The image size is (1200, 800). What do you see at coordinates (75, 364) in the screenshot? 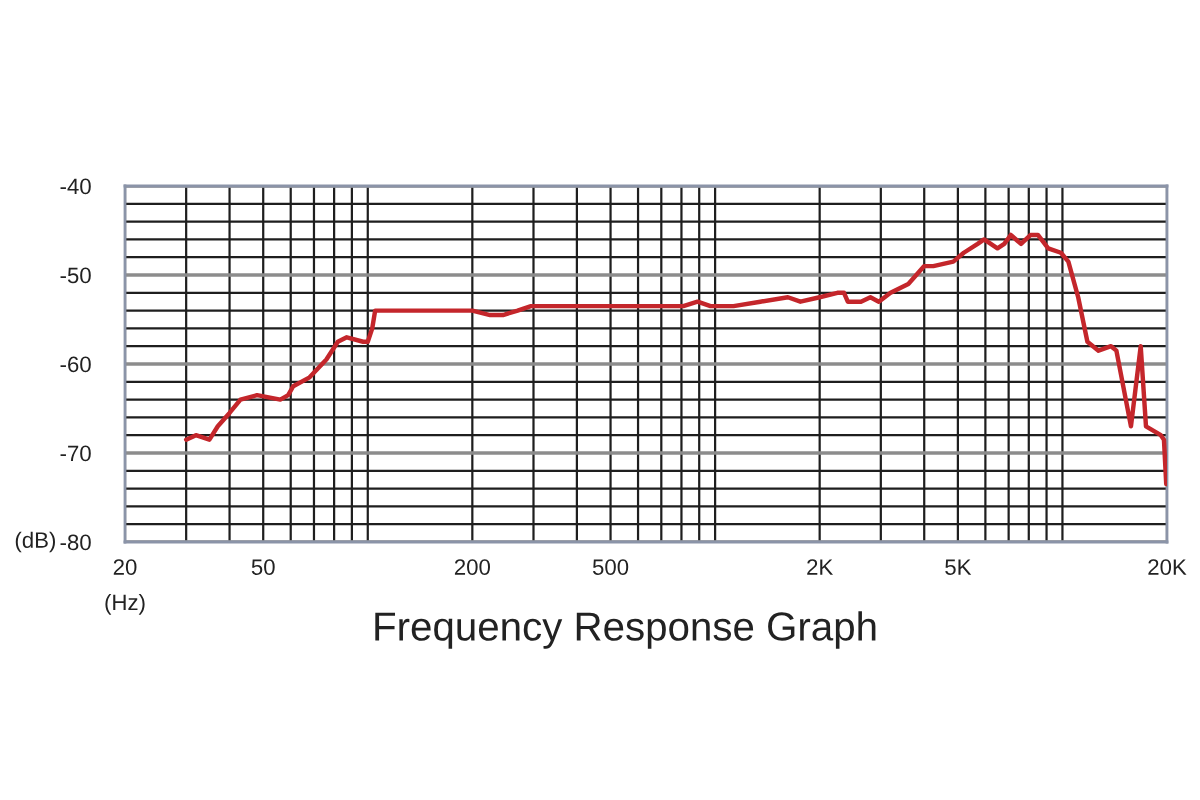
I see `y-tick-label: -60` at bounding box center [75, 364].